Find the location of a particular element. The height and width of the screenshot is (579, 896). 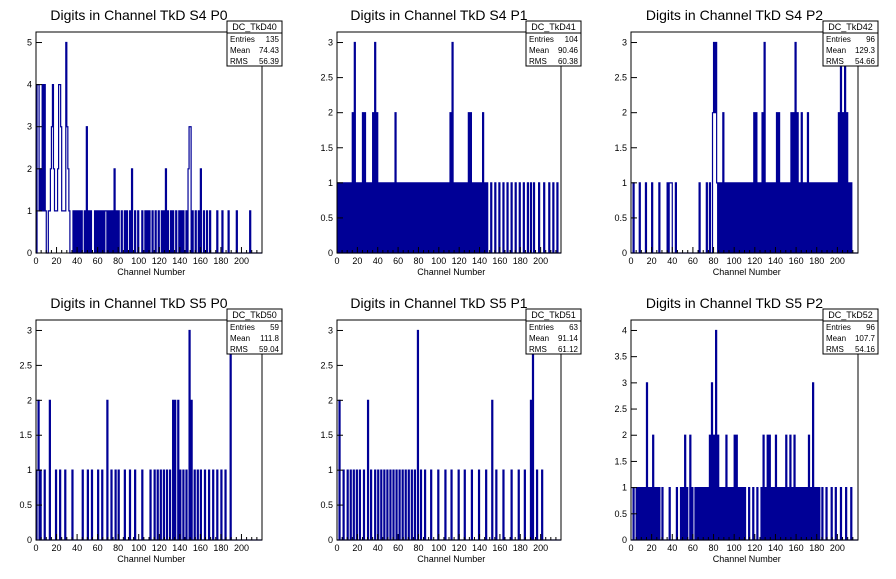

stats-value: 61.12 is located at coordinates (568, 349).